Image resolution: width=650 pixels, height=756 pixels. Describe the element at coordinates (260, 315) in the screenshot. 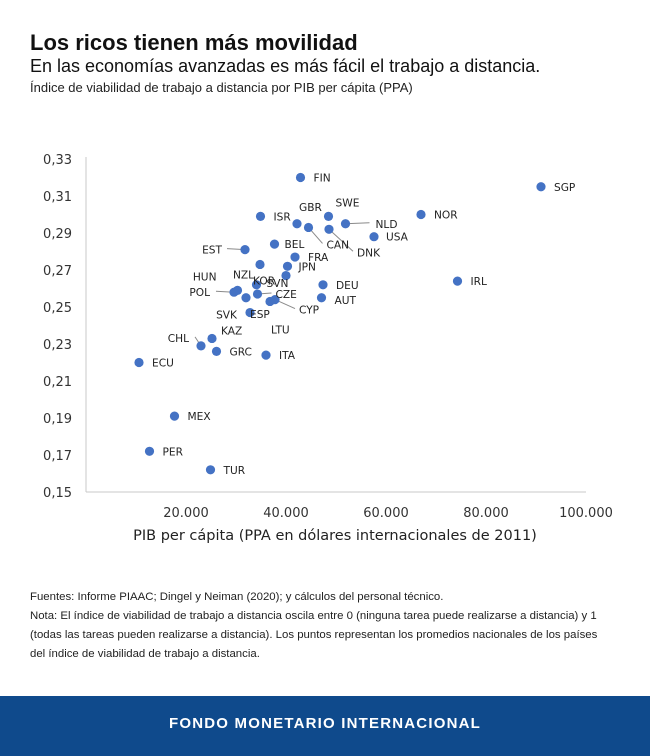

I see `point-label-esp: ESP` at that location.